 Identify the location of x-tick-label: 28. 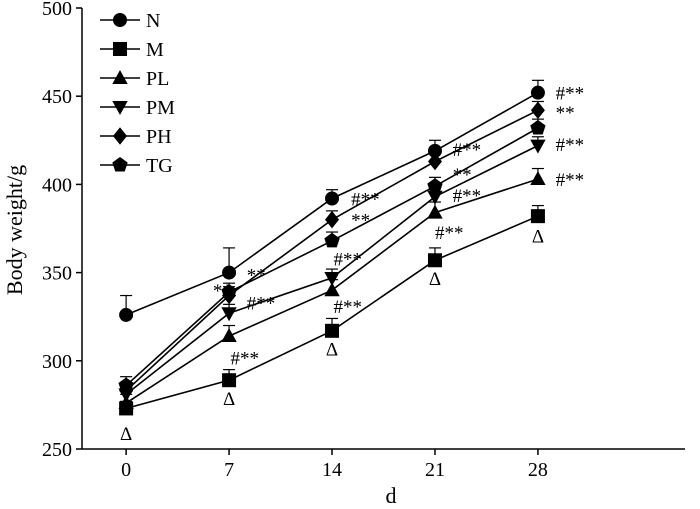
(538, 470).